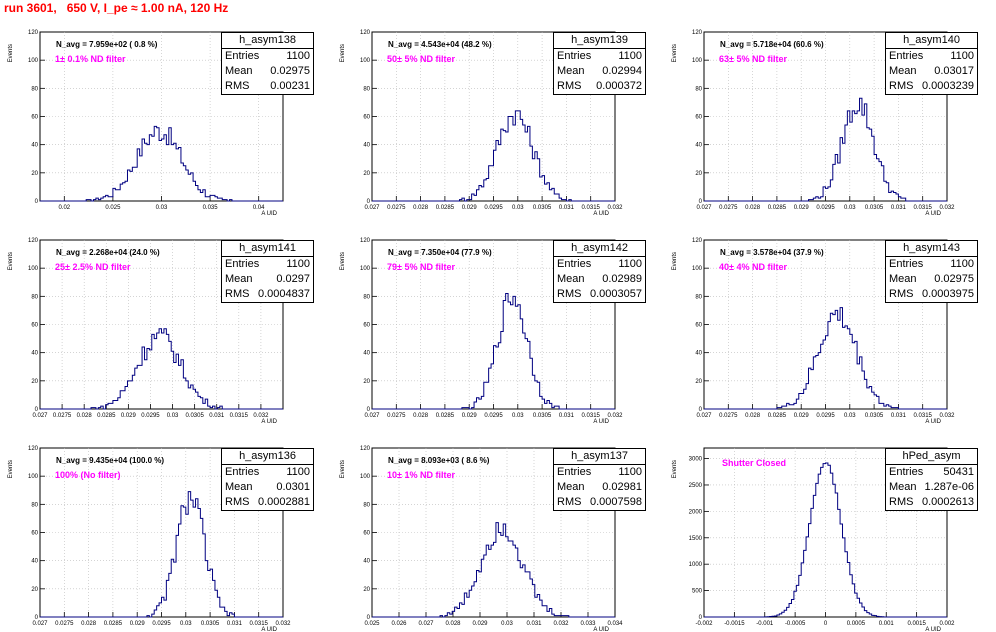 The image size is (996, 632). Describe the element at coordinates (622, 71) in the screenshot. I see `stats-value: 0.02994` at that location.